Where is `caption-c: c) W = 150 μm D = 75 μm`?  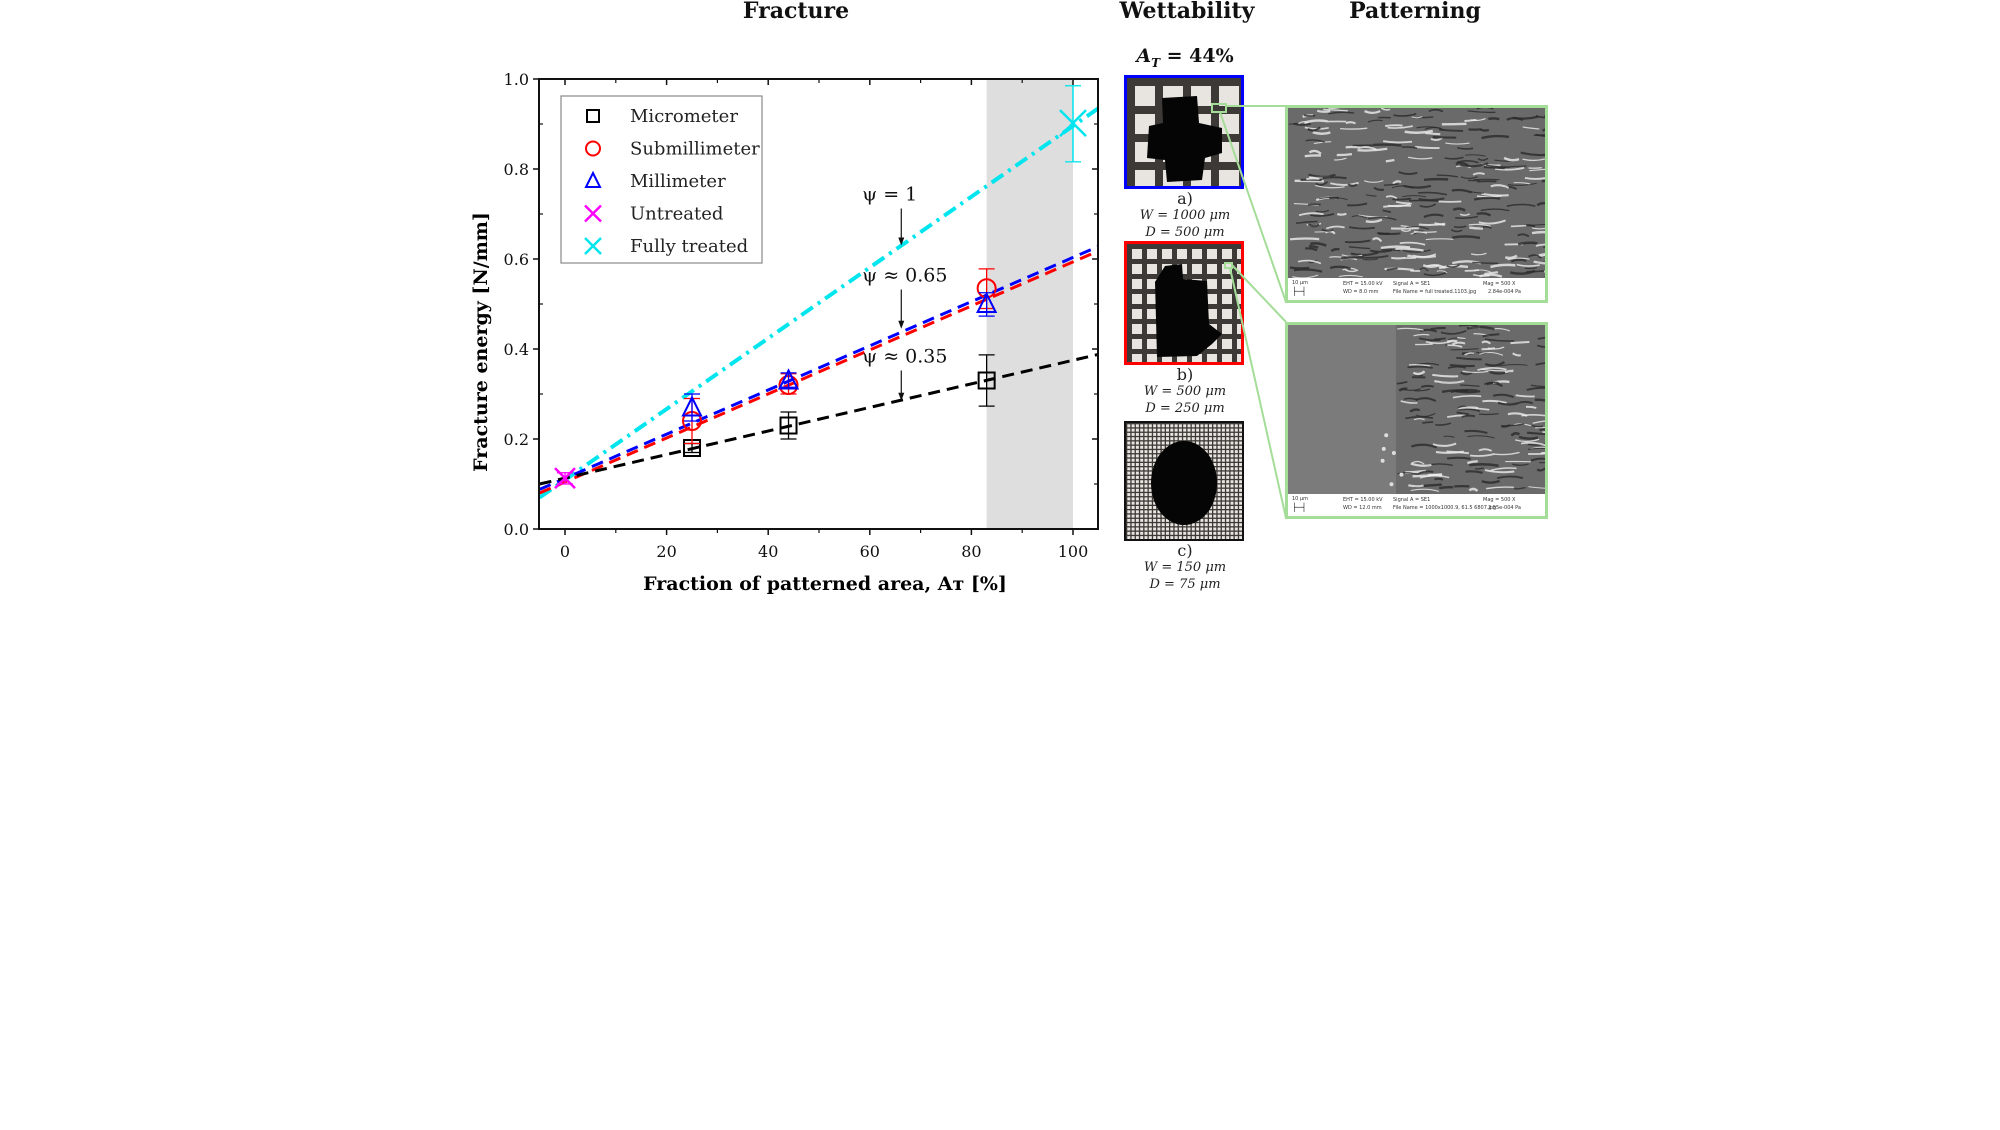
caption-c: c) W = 150 μm D = 75 μm is located at coordinates (1185, 567).